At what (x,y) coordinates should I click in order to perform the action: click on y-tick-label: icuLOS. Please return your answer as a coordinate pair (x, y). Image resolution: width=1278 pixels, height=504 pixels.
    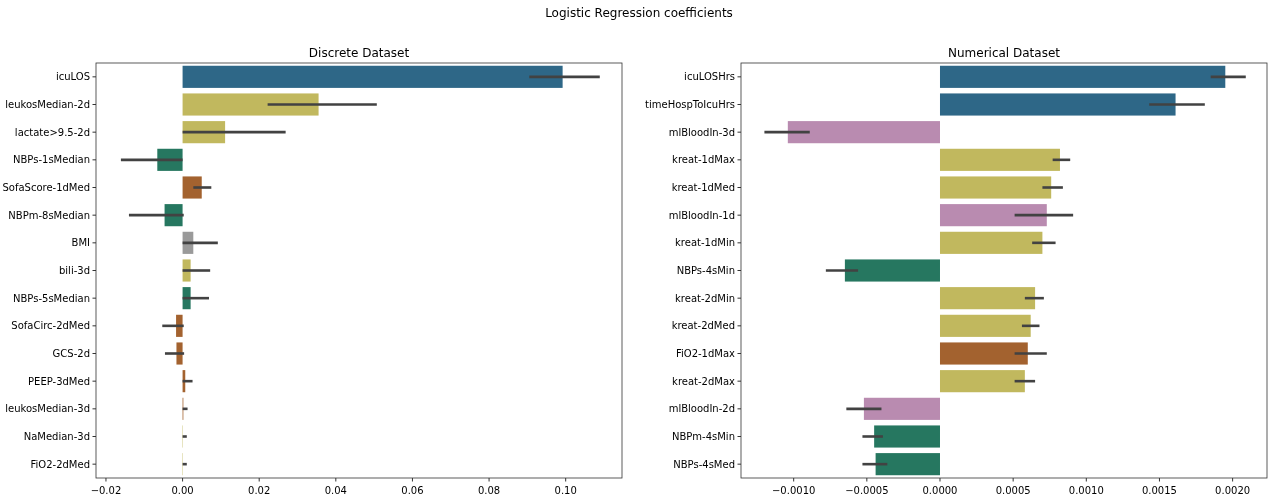
    Looking at the image, I should click on (72, 77).